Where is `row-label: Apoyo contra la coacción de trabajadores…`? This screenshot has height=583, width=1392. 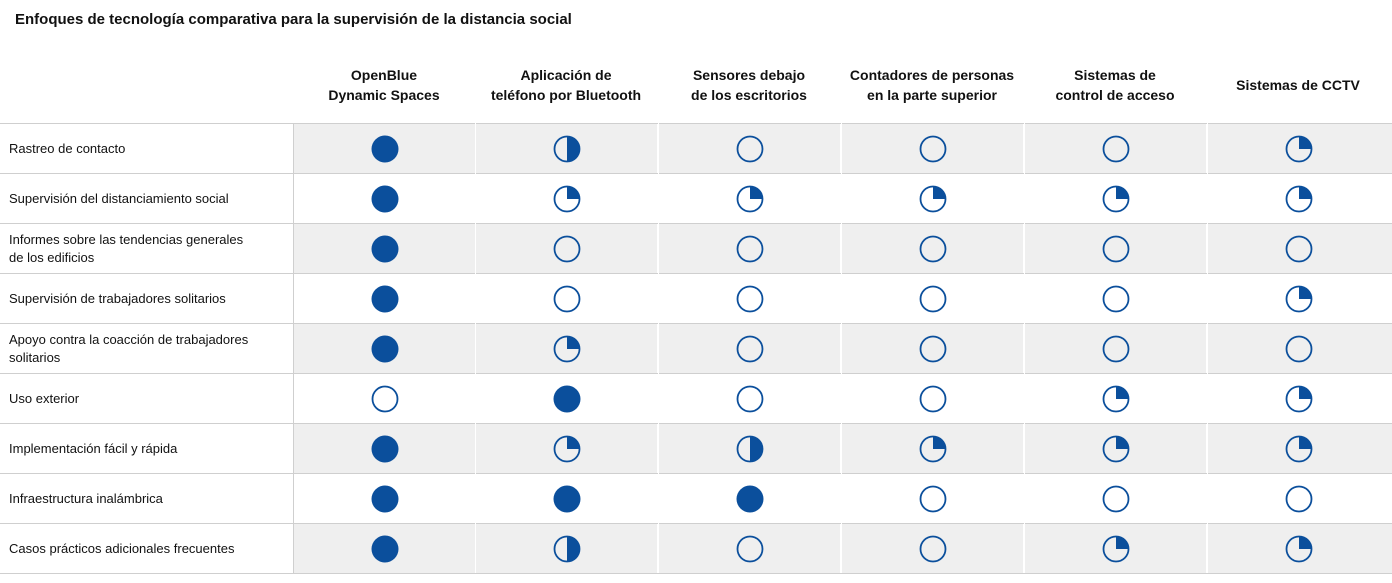
row-label: Apoyo contra la coacción de trabajadores… is located at coordinates (129, 348).